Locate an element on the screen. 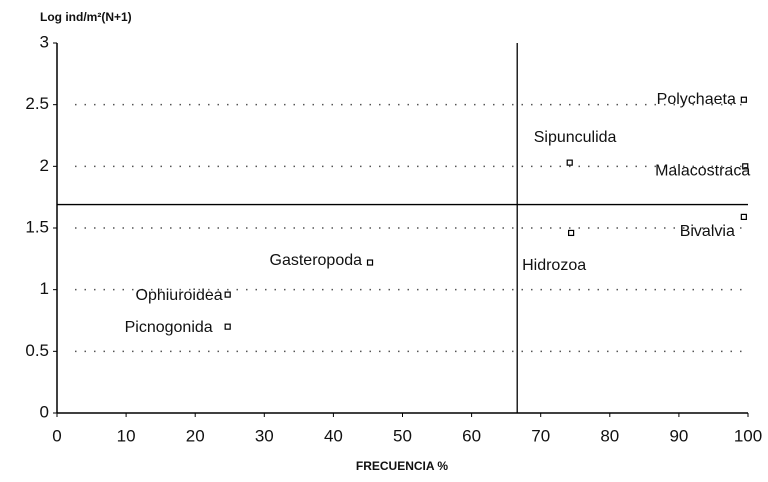 The width and height of the screenshot is (768, 482). x-tick-label: 10 is located at coordinates (126, 435).